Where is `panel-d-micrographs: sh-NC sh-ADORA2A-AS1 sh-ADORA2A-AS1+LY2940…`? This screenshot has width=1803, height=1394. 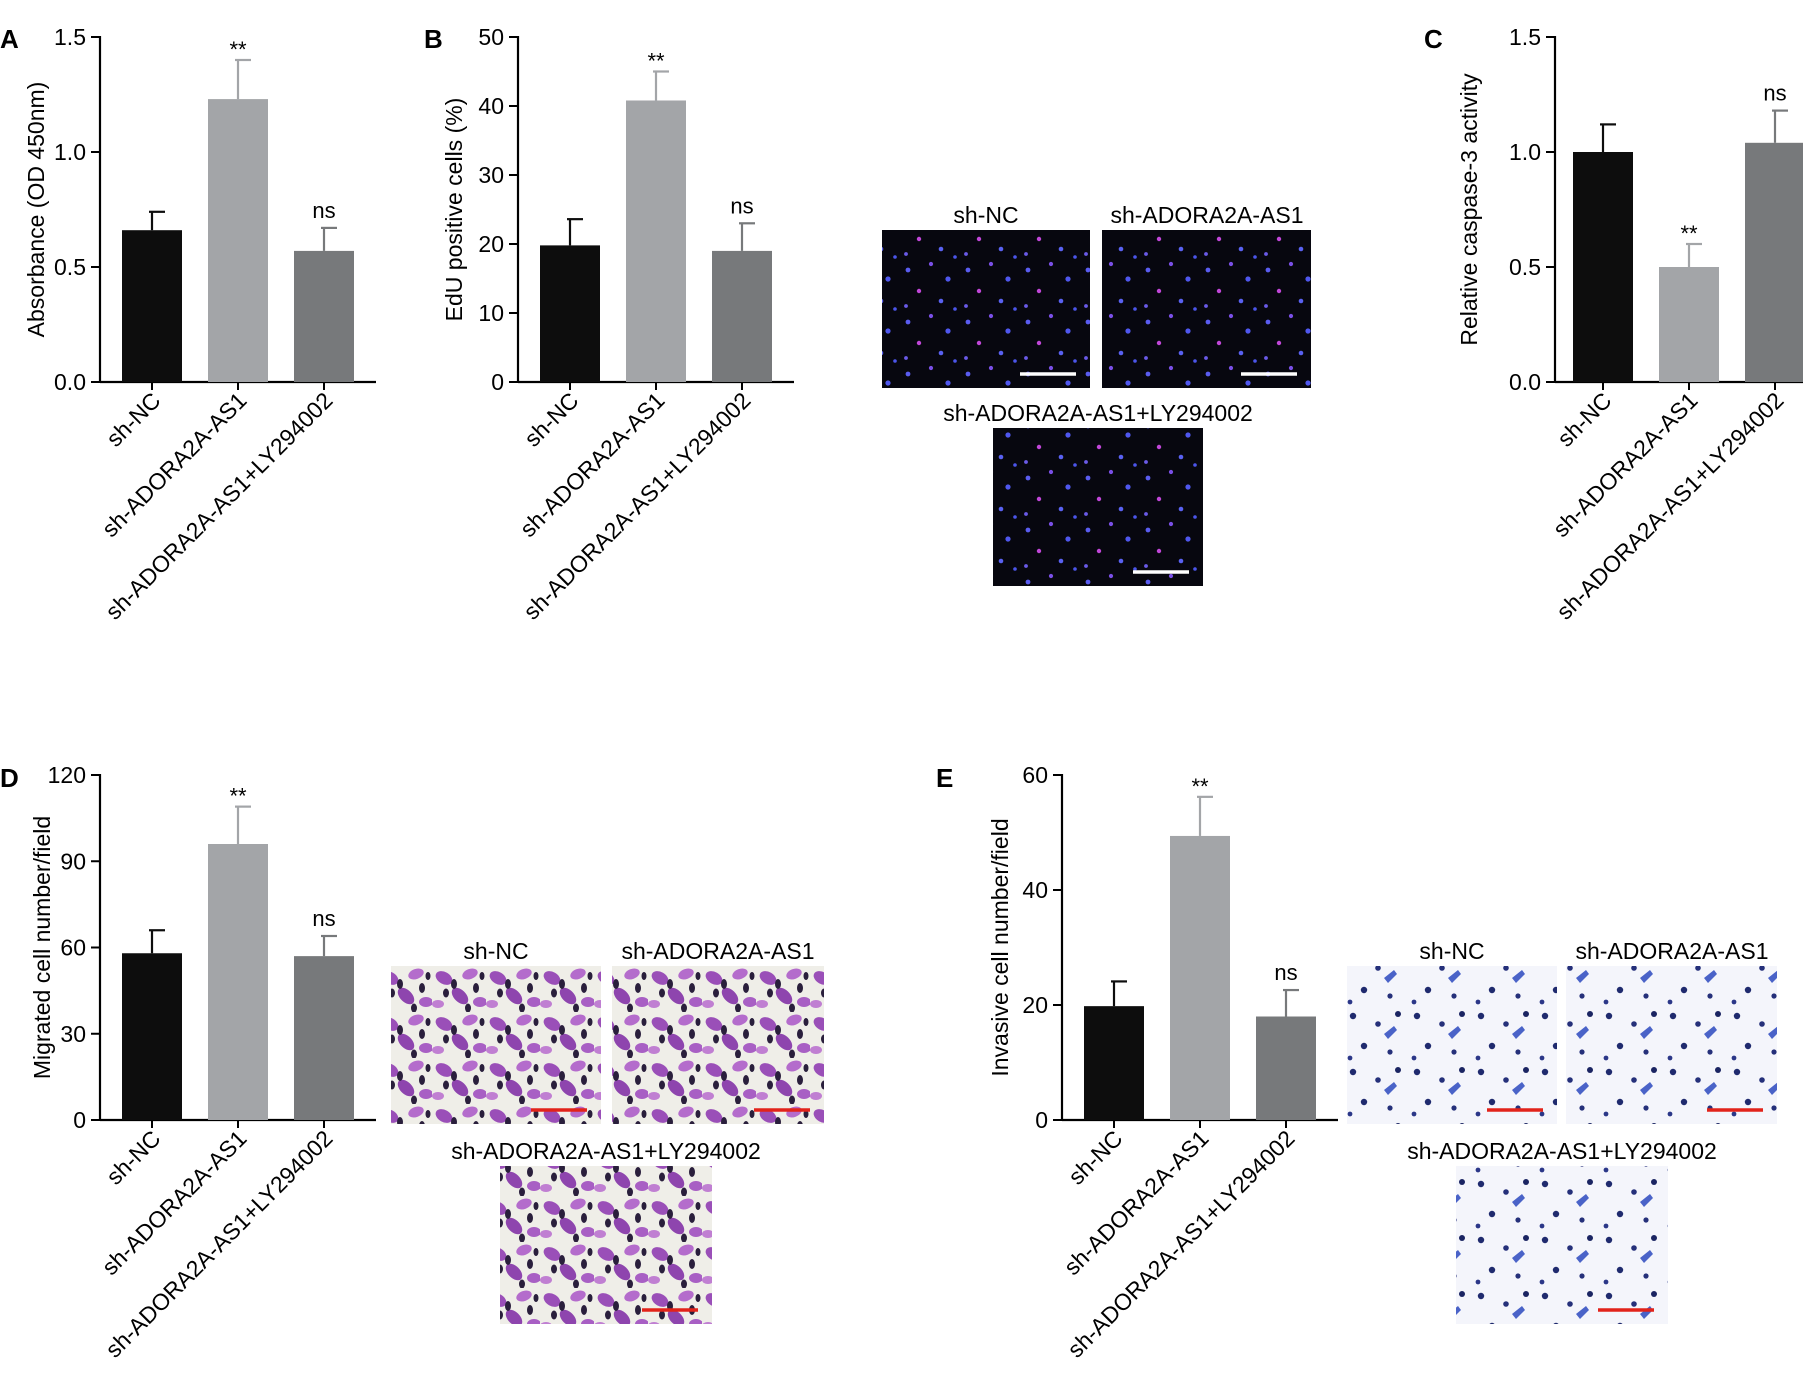 panel-d-micrographs: sh-NC sh-ADORA2A-AS1 sh-ADORA2A-AS1+LY2940… is located at coordinates (607, 1131).